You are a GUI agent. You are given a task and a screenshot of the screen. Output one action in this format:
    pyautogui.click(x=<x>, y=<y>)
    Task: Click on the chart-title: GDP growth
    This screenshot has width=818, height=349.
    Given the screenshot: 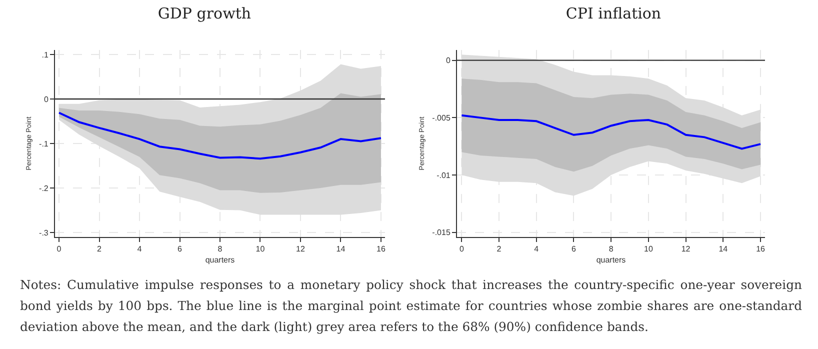 What is the action you would take?
    pyautogui.click(x=205, y=13)
    